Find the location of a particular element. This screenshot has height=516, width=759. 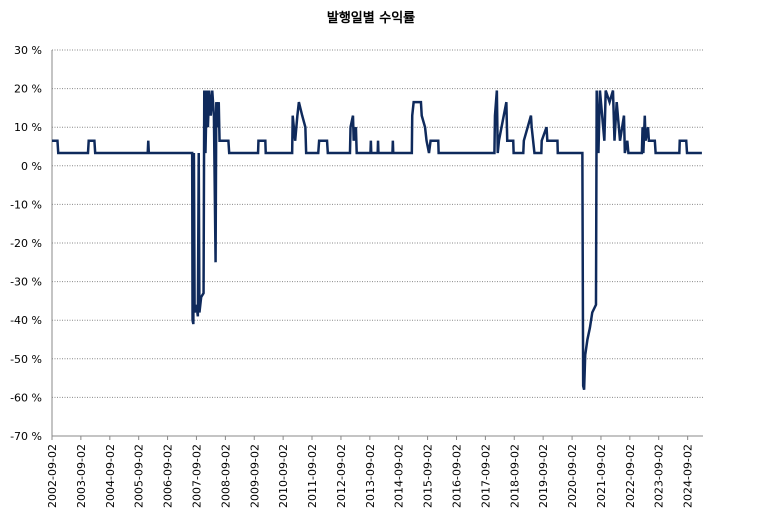

x-tick-label: 2008-09-02 is located at coordinates (225, 476).